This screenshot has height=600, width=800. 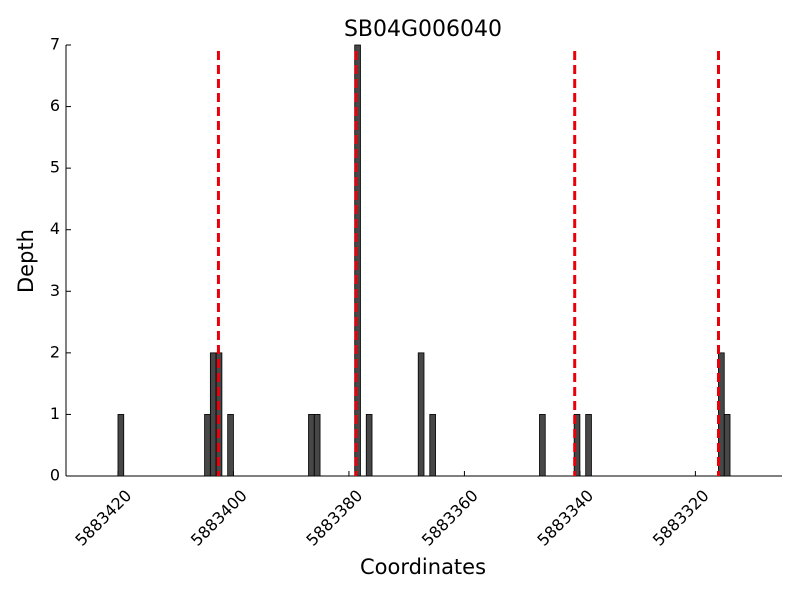 I want to click on y-tick-label: 3, so click(x=55, y=290).